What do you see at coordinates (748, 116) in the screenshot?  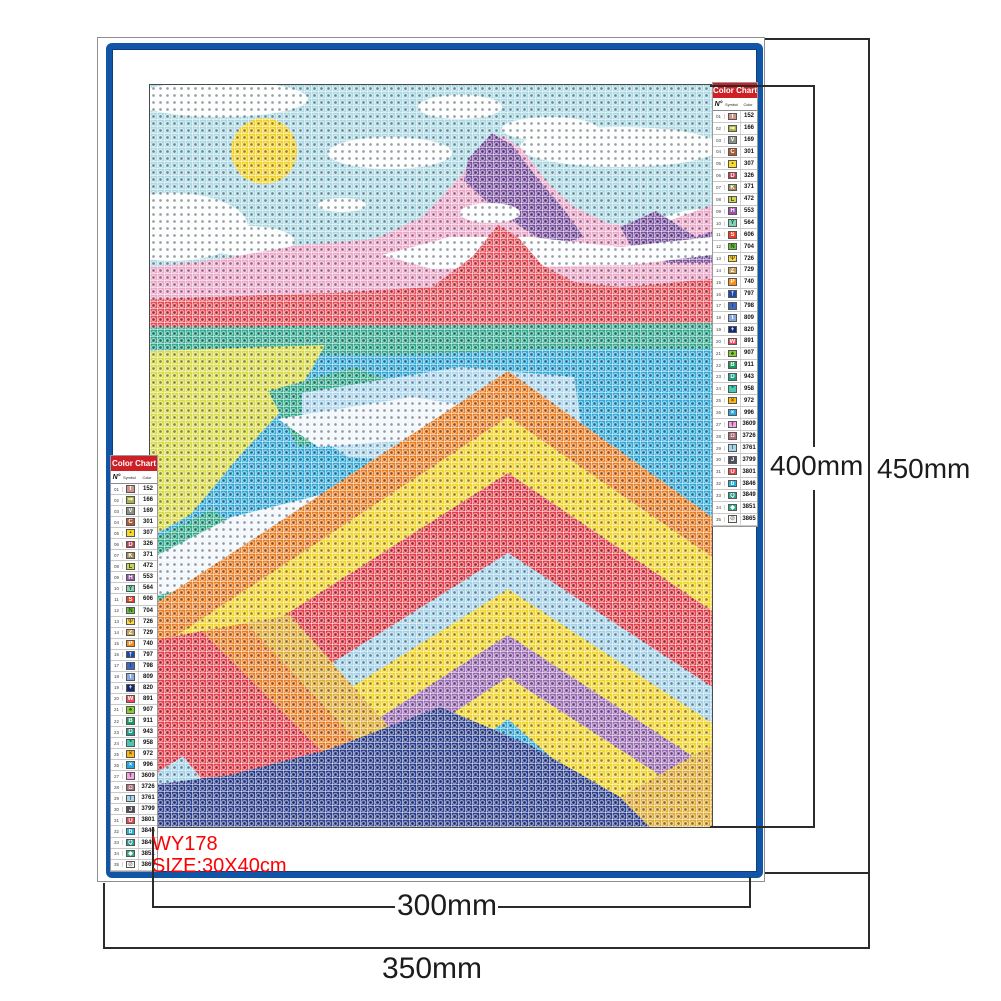 I see `dmc-code: 152` at bounding box center [748, 116].